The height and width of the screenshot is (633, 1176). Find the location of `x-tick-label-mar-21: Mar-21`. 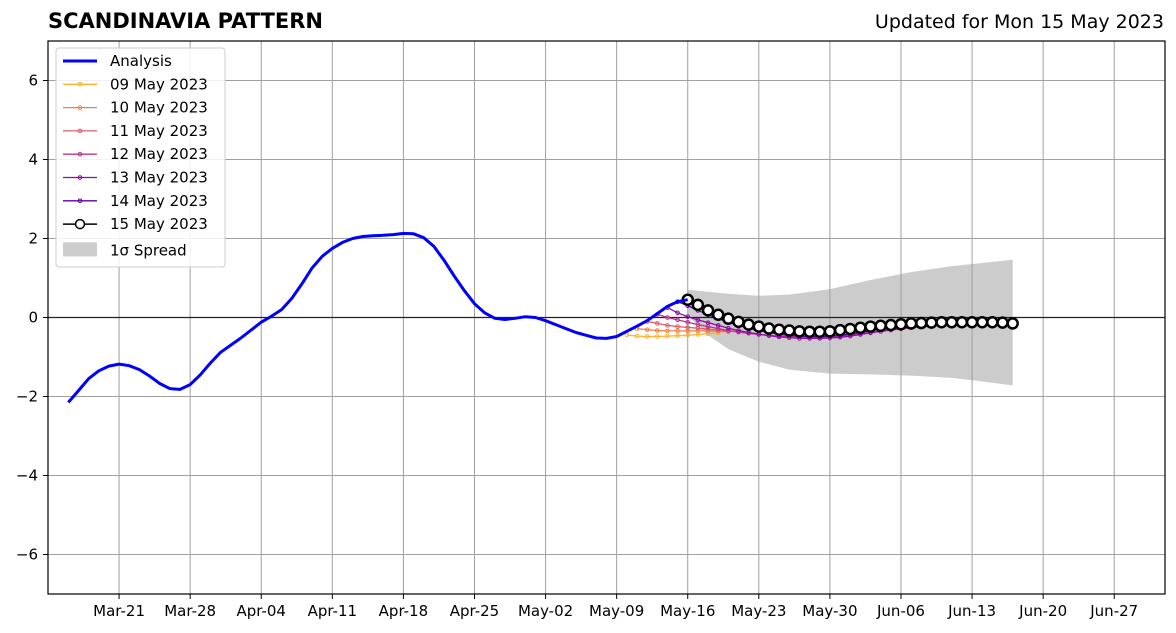

x-tick-label-mar-21: Mar-21 is located at coordinates (119, 611).